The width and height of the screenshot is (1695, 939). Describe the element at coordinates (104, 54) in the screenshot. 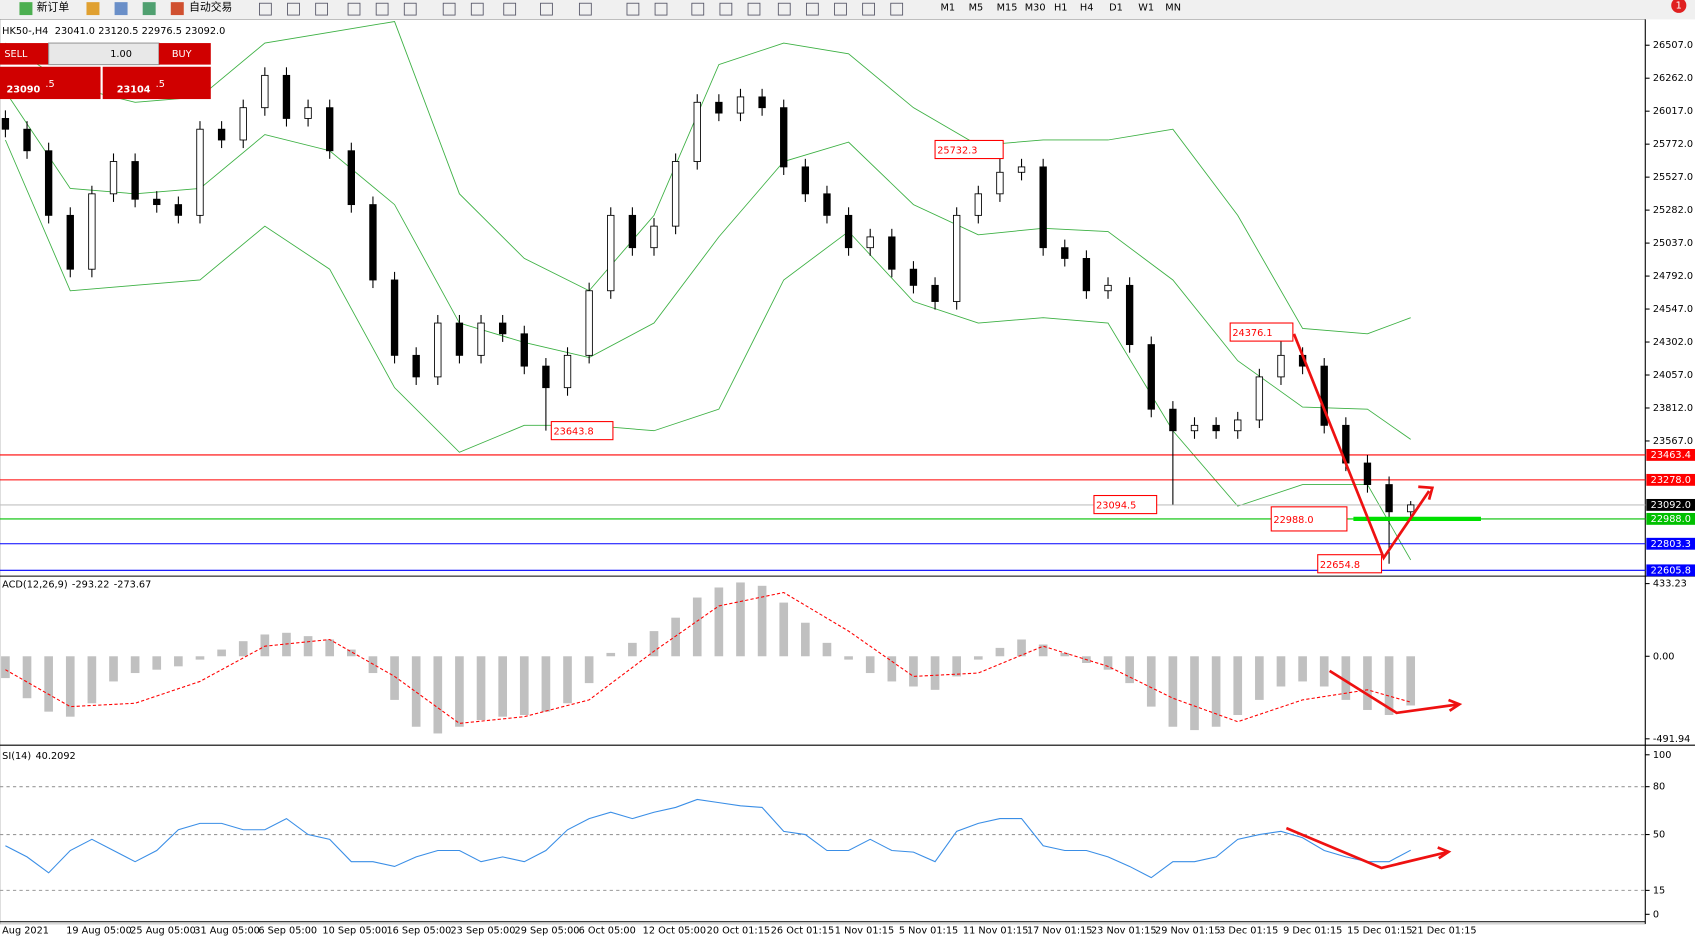

I see `lot-field` at that location.